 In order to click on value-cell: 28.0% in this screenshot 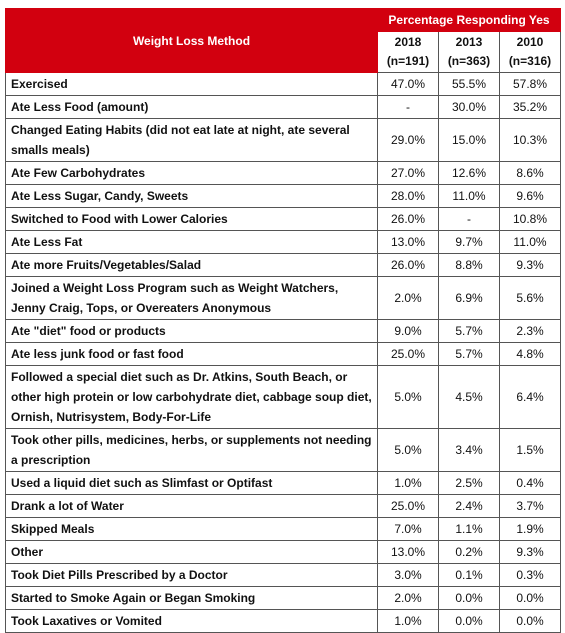, I will do `click(408, 196)`.